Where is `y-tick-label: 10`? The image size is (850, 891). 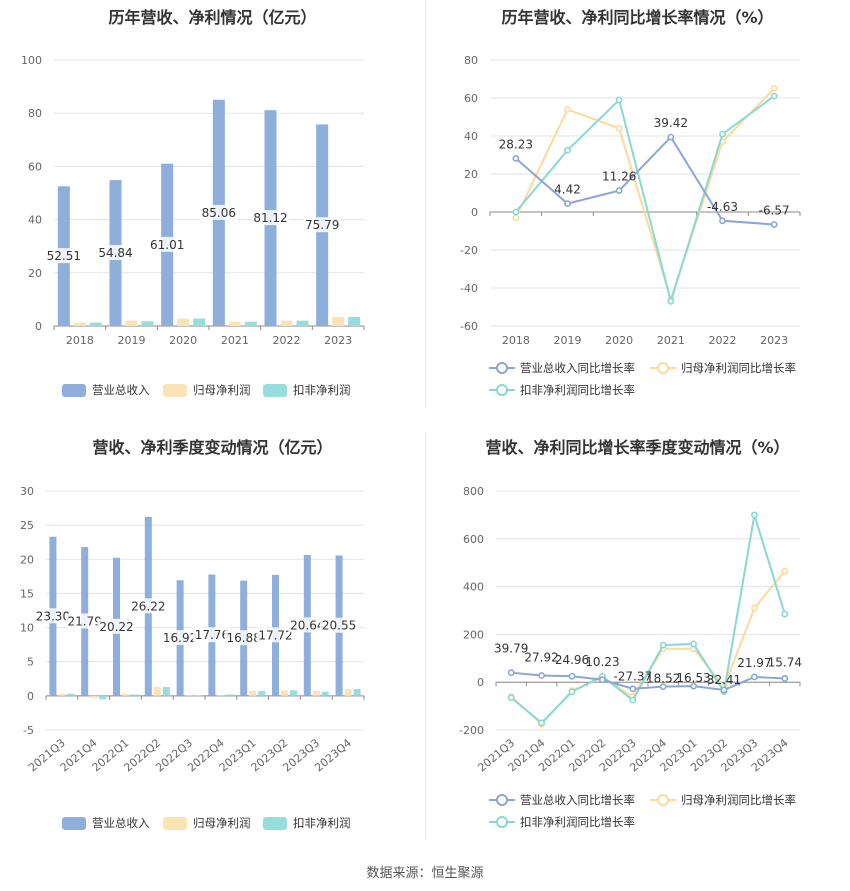 y-tick-label: 10 is located at coordinates (27, 628).